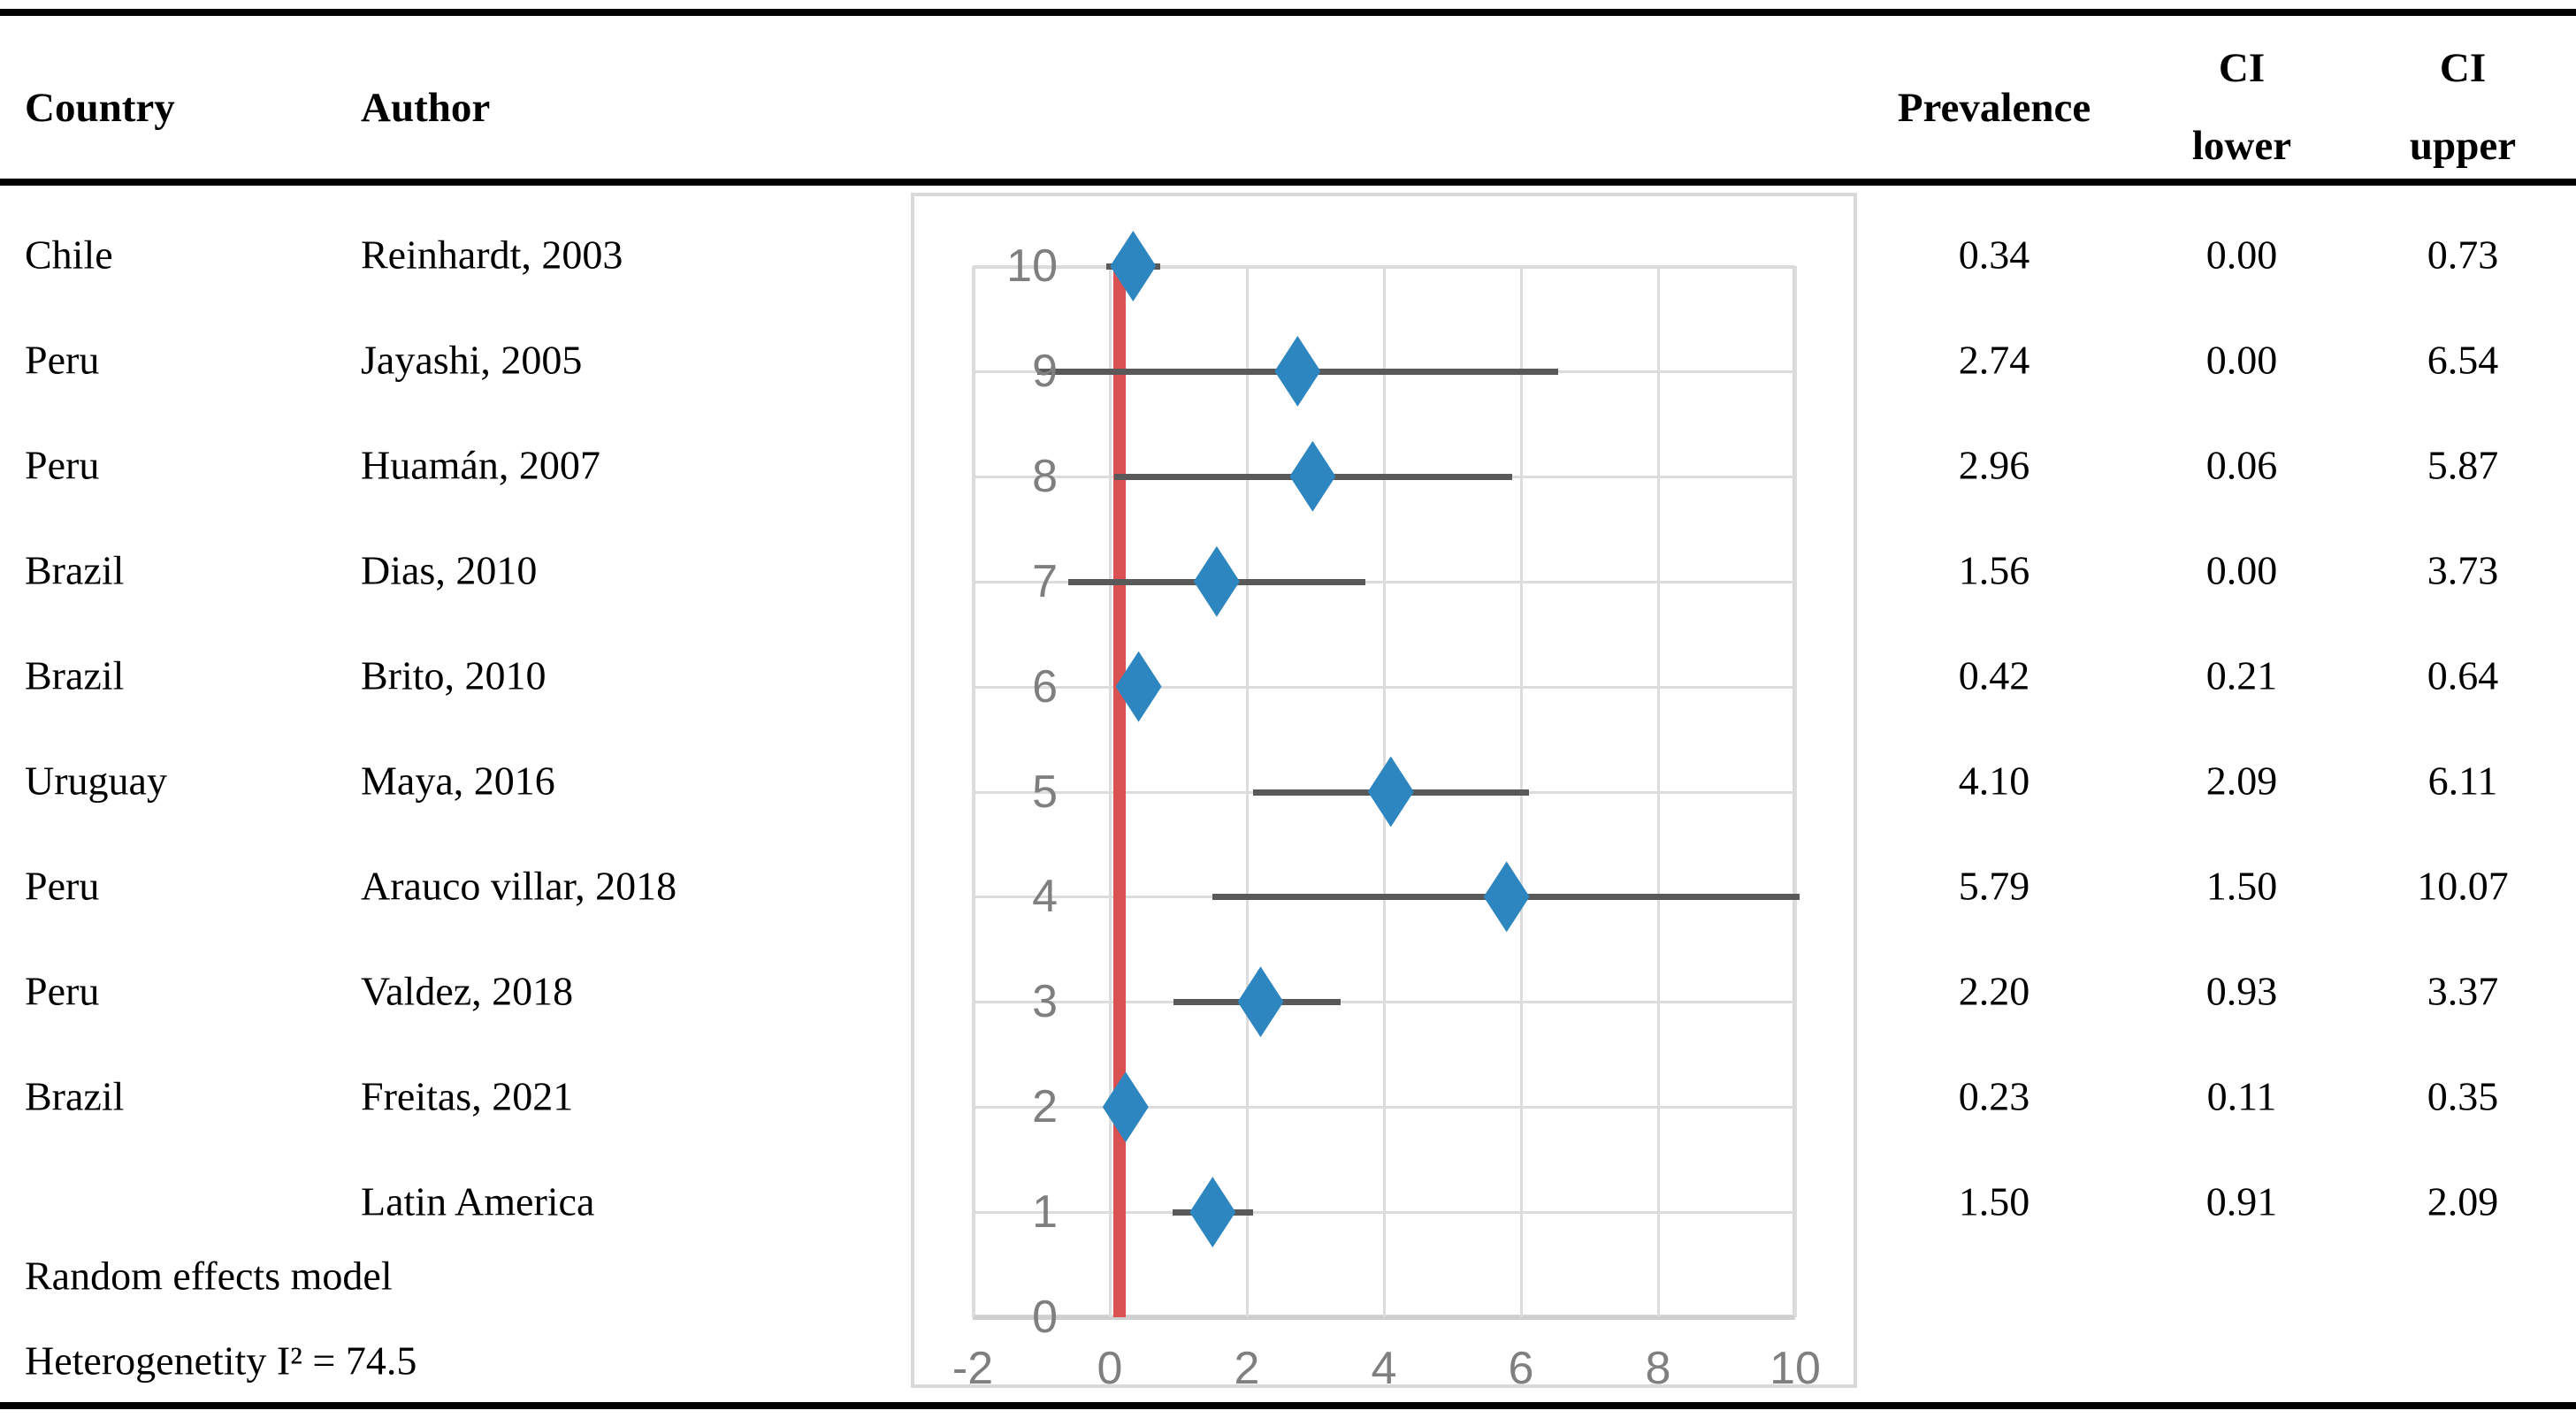 This screenshot has height=1418, width=2576. I want to click on y-axis-tick-label: 0, so click(1045, 1317).